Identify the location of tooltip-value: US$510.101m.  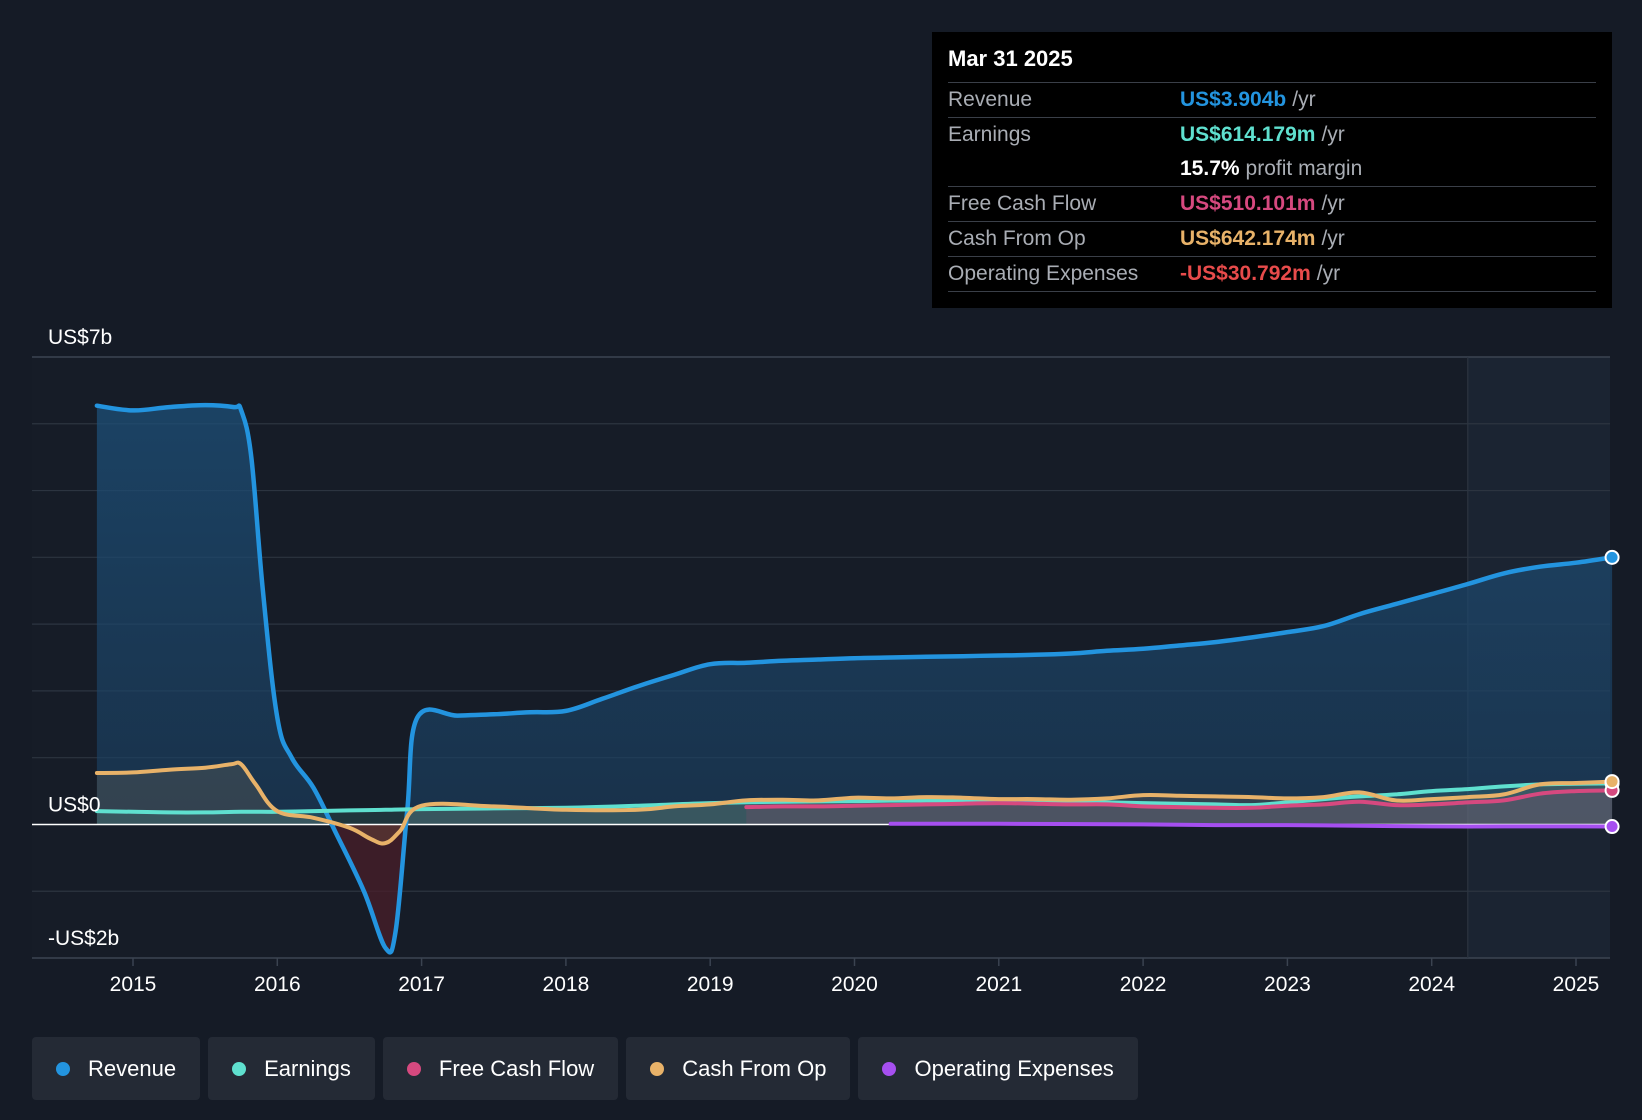
(1248, 203).